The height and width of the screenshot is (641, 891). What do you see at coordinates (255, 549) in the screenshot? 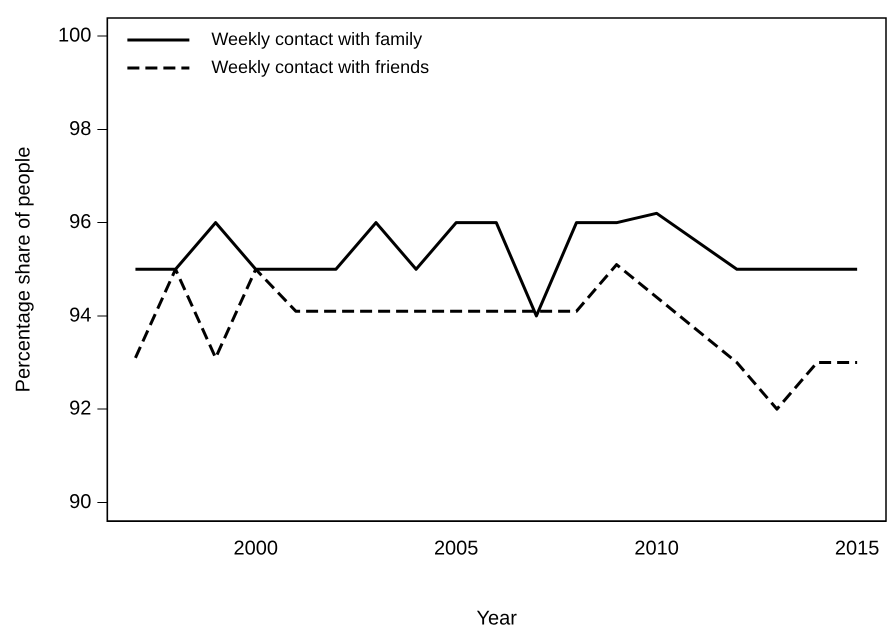
I see `x-tick-label: 2000` at bounding box center [255, 549].